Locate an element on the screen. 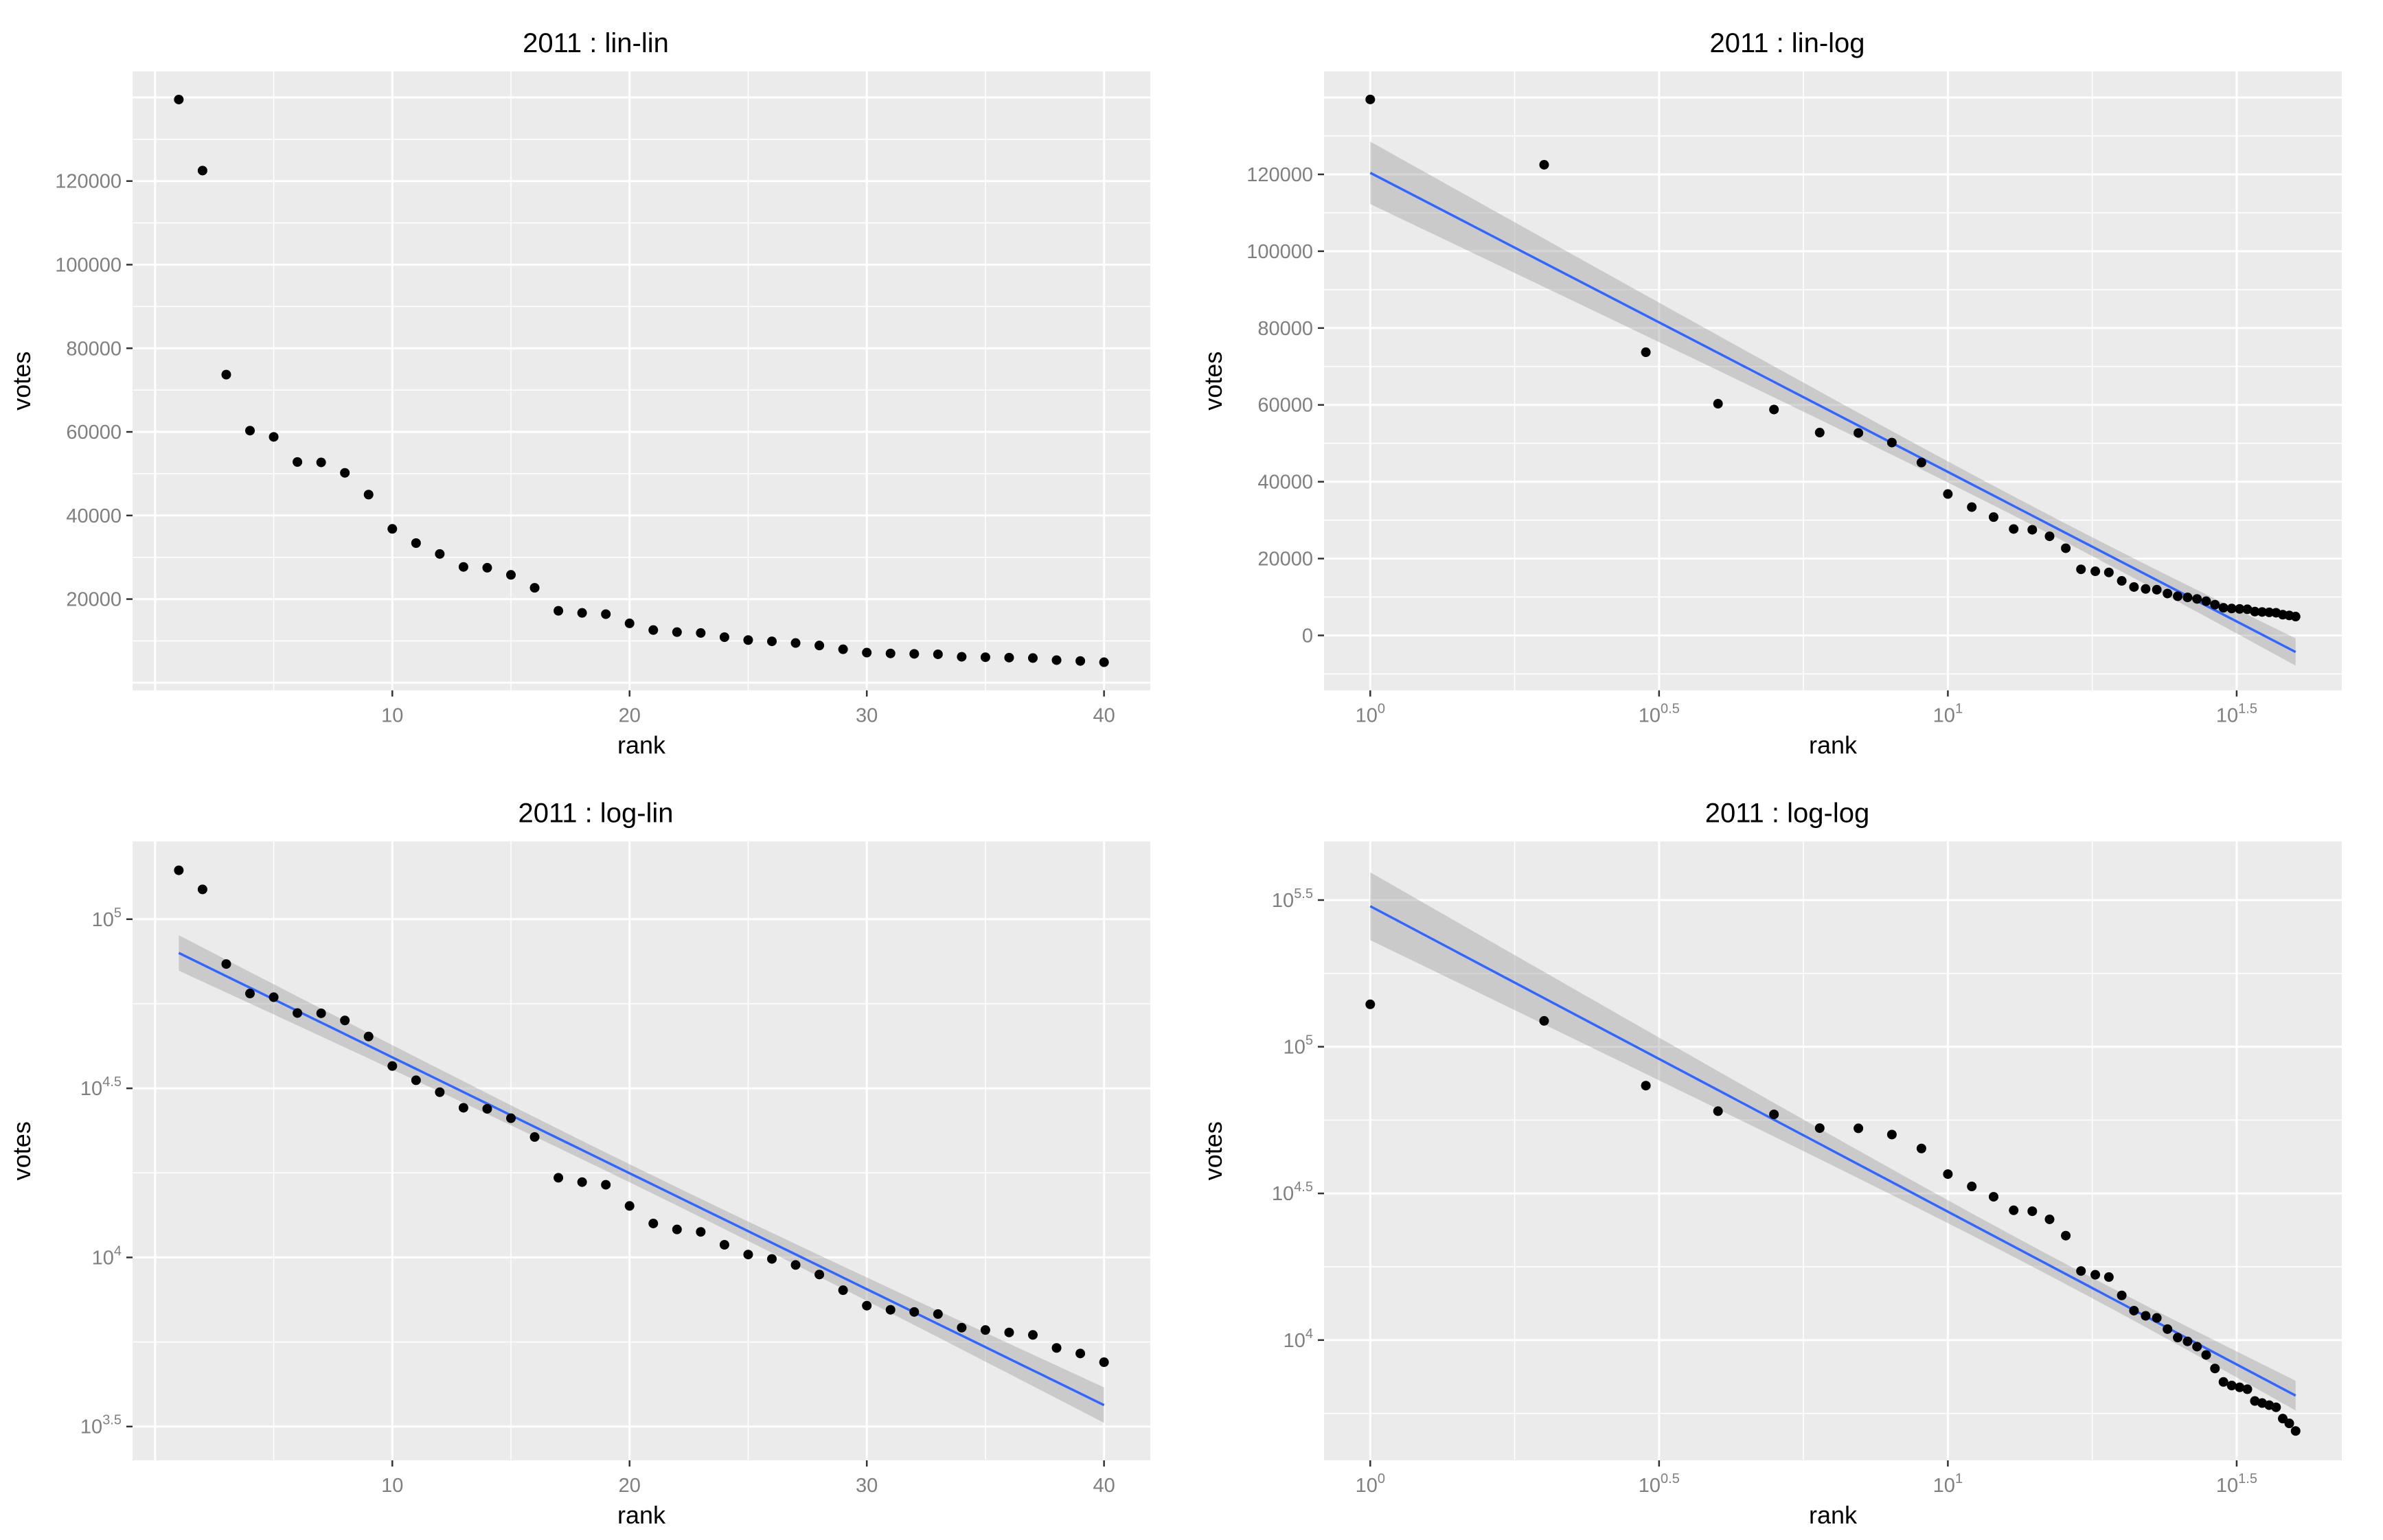  x-tick-label: 100.5 is located at coordinates (1659, 1484).